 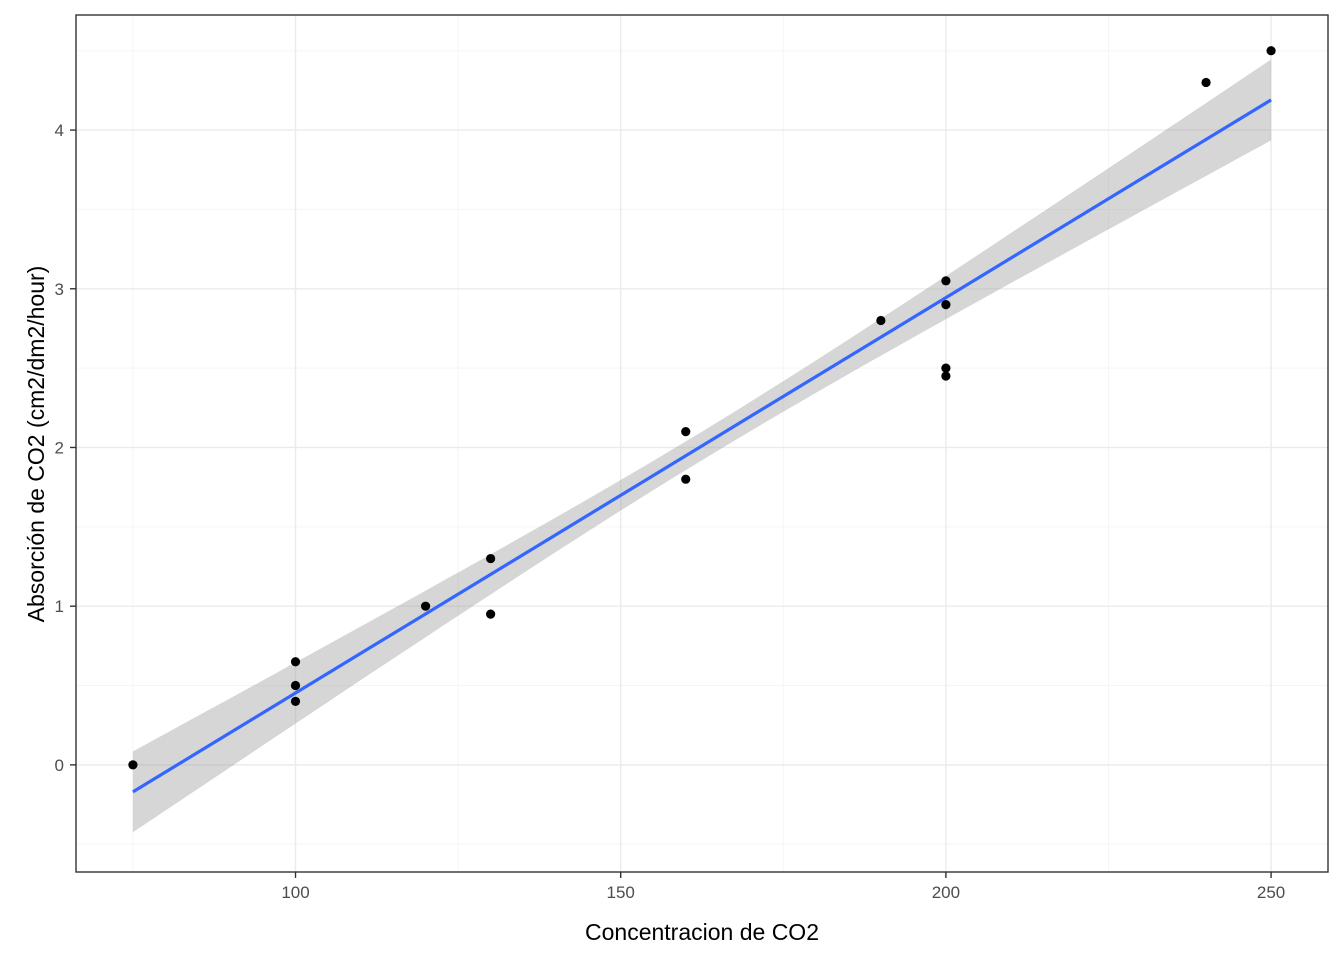 I want to click on y-tick-label: 3, so click(x=59, y=289).